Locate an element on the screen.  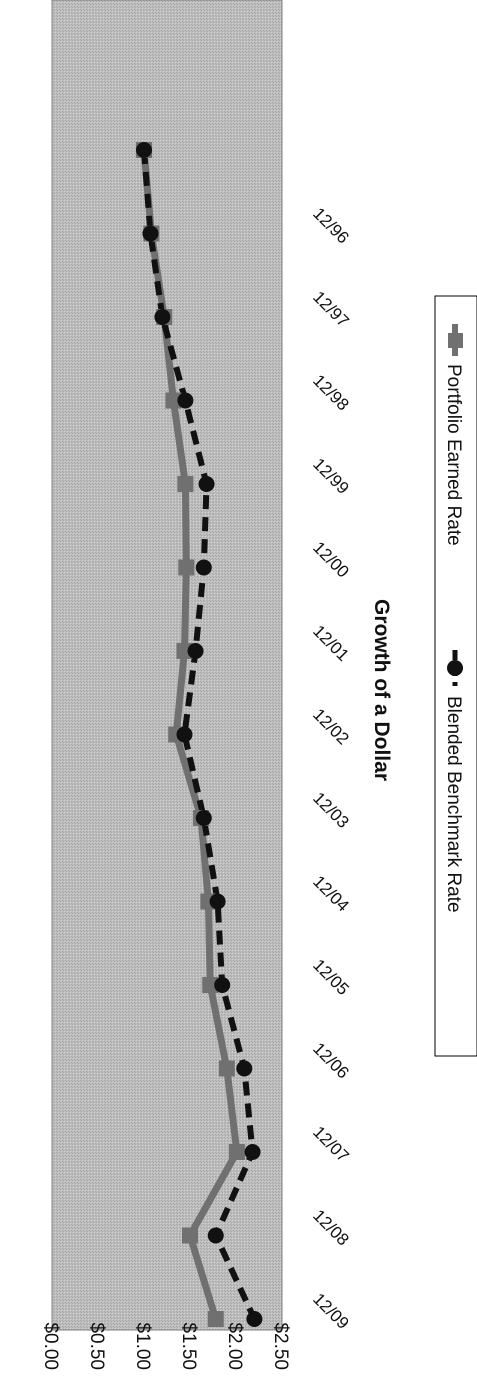
x-tick-label: 12/04 is located at coordinates (331, 894).